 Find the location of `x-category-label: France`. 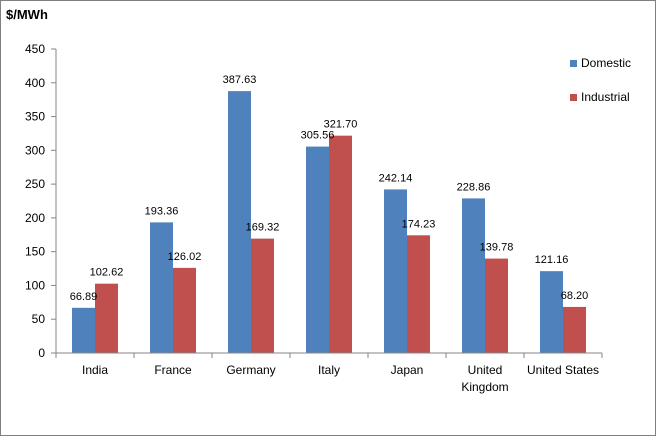

x-category-label: France is located at coordinates (173, 370).